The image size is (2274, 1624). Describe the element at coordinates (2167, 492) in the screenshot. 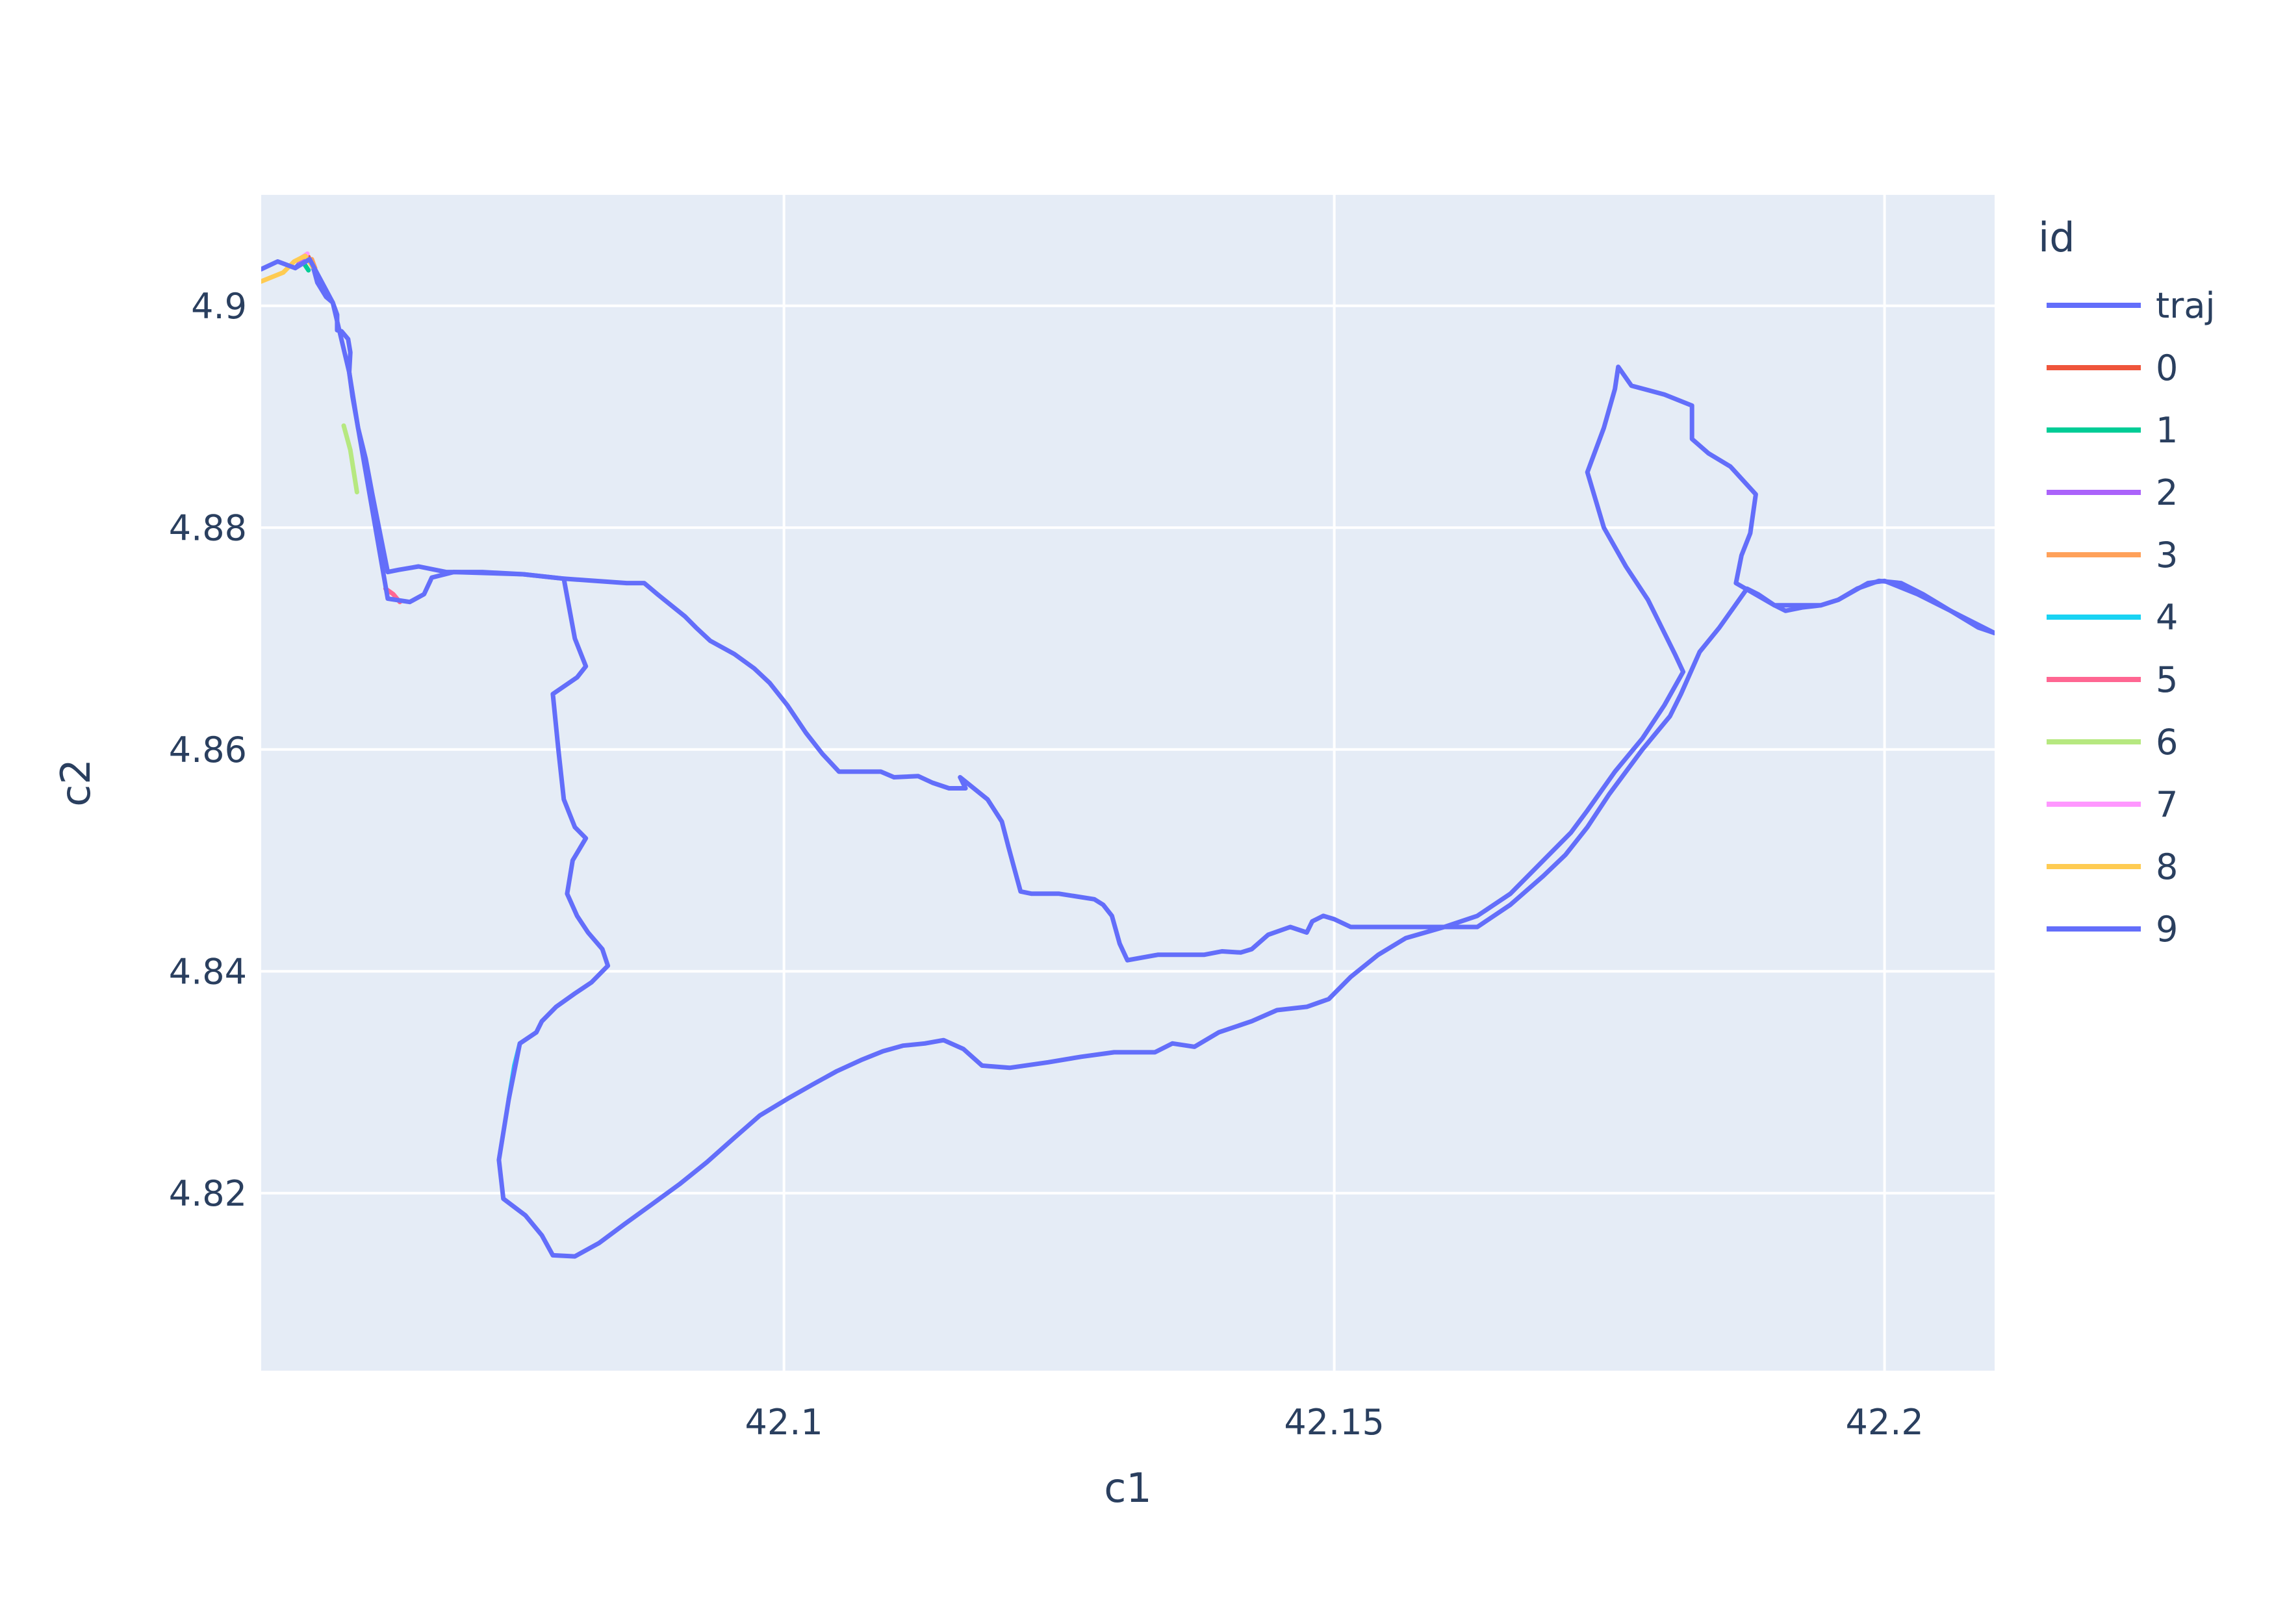

I see `legend-label: 2` at that location.